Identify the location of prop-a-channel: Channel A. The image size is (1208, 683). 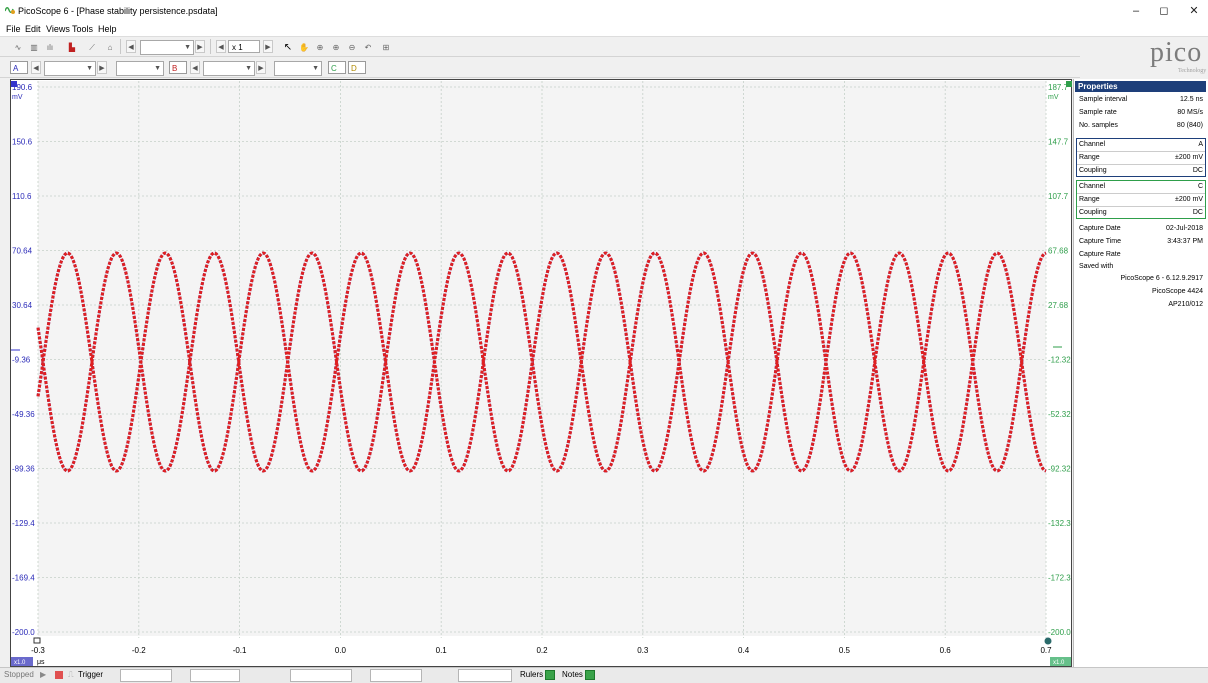
(1141, 144).